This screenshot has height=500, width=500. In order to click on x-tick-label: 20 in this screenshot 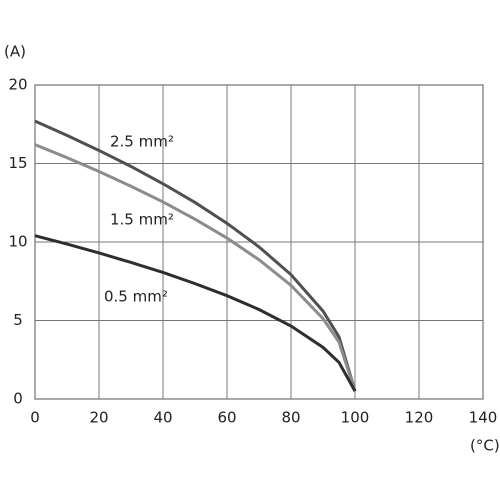, I will do `click(98, 418)`.